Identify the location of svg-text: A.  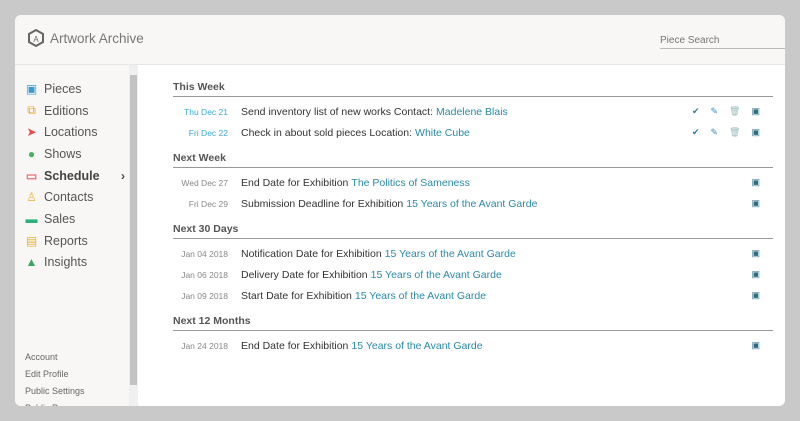
(36, 39).